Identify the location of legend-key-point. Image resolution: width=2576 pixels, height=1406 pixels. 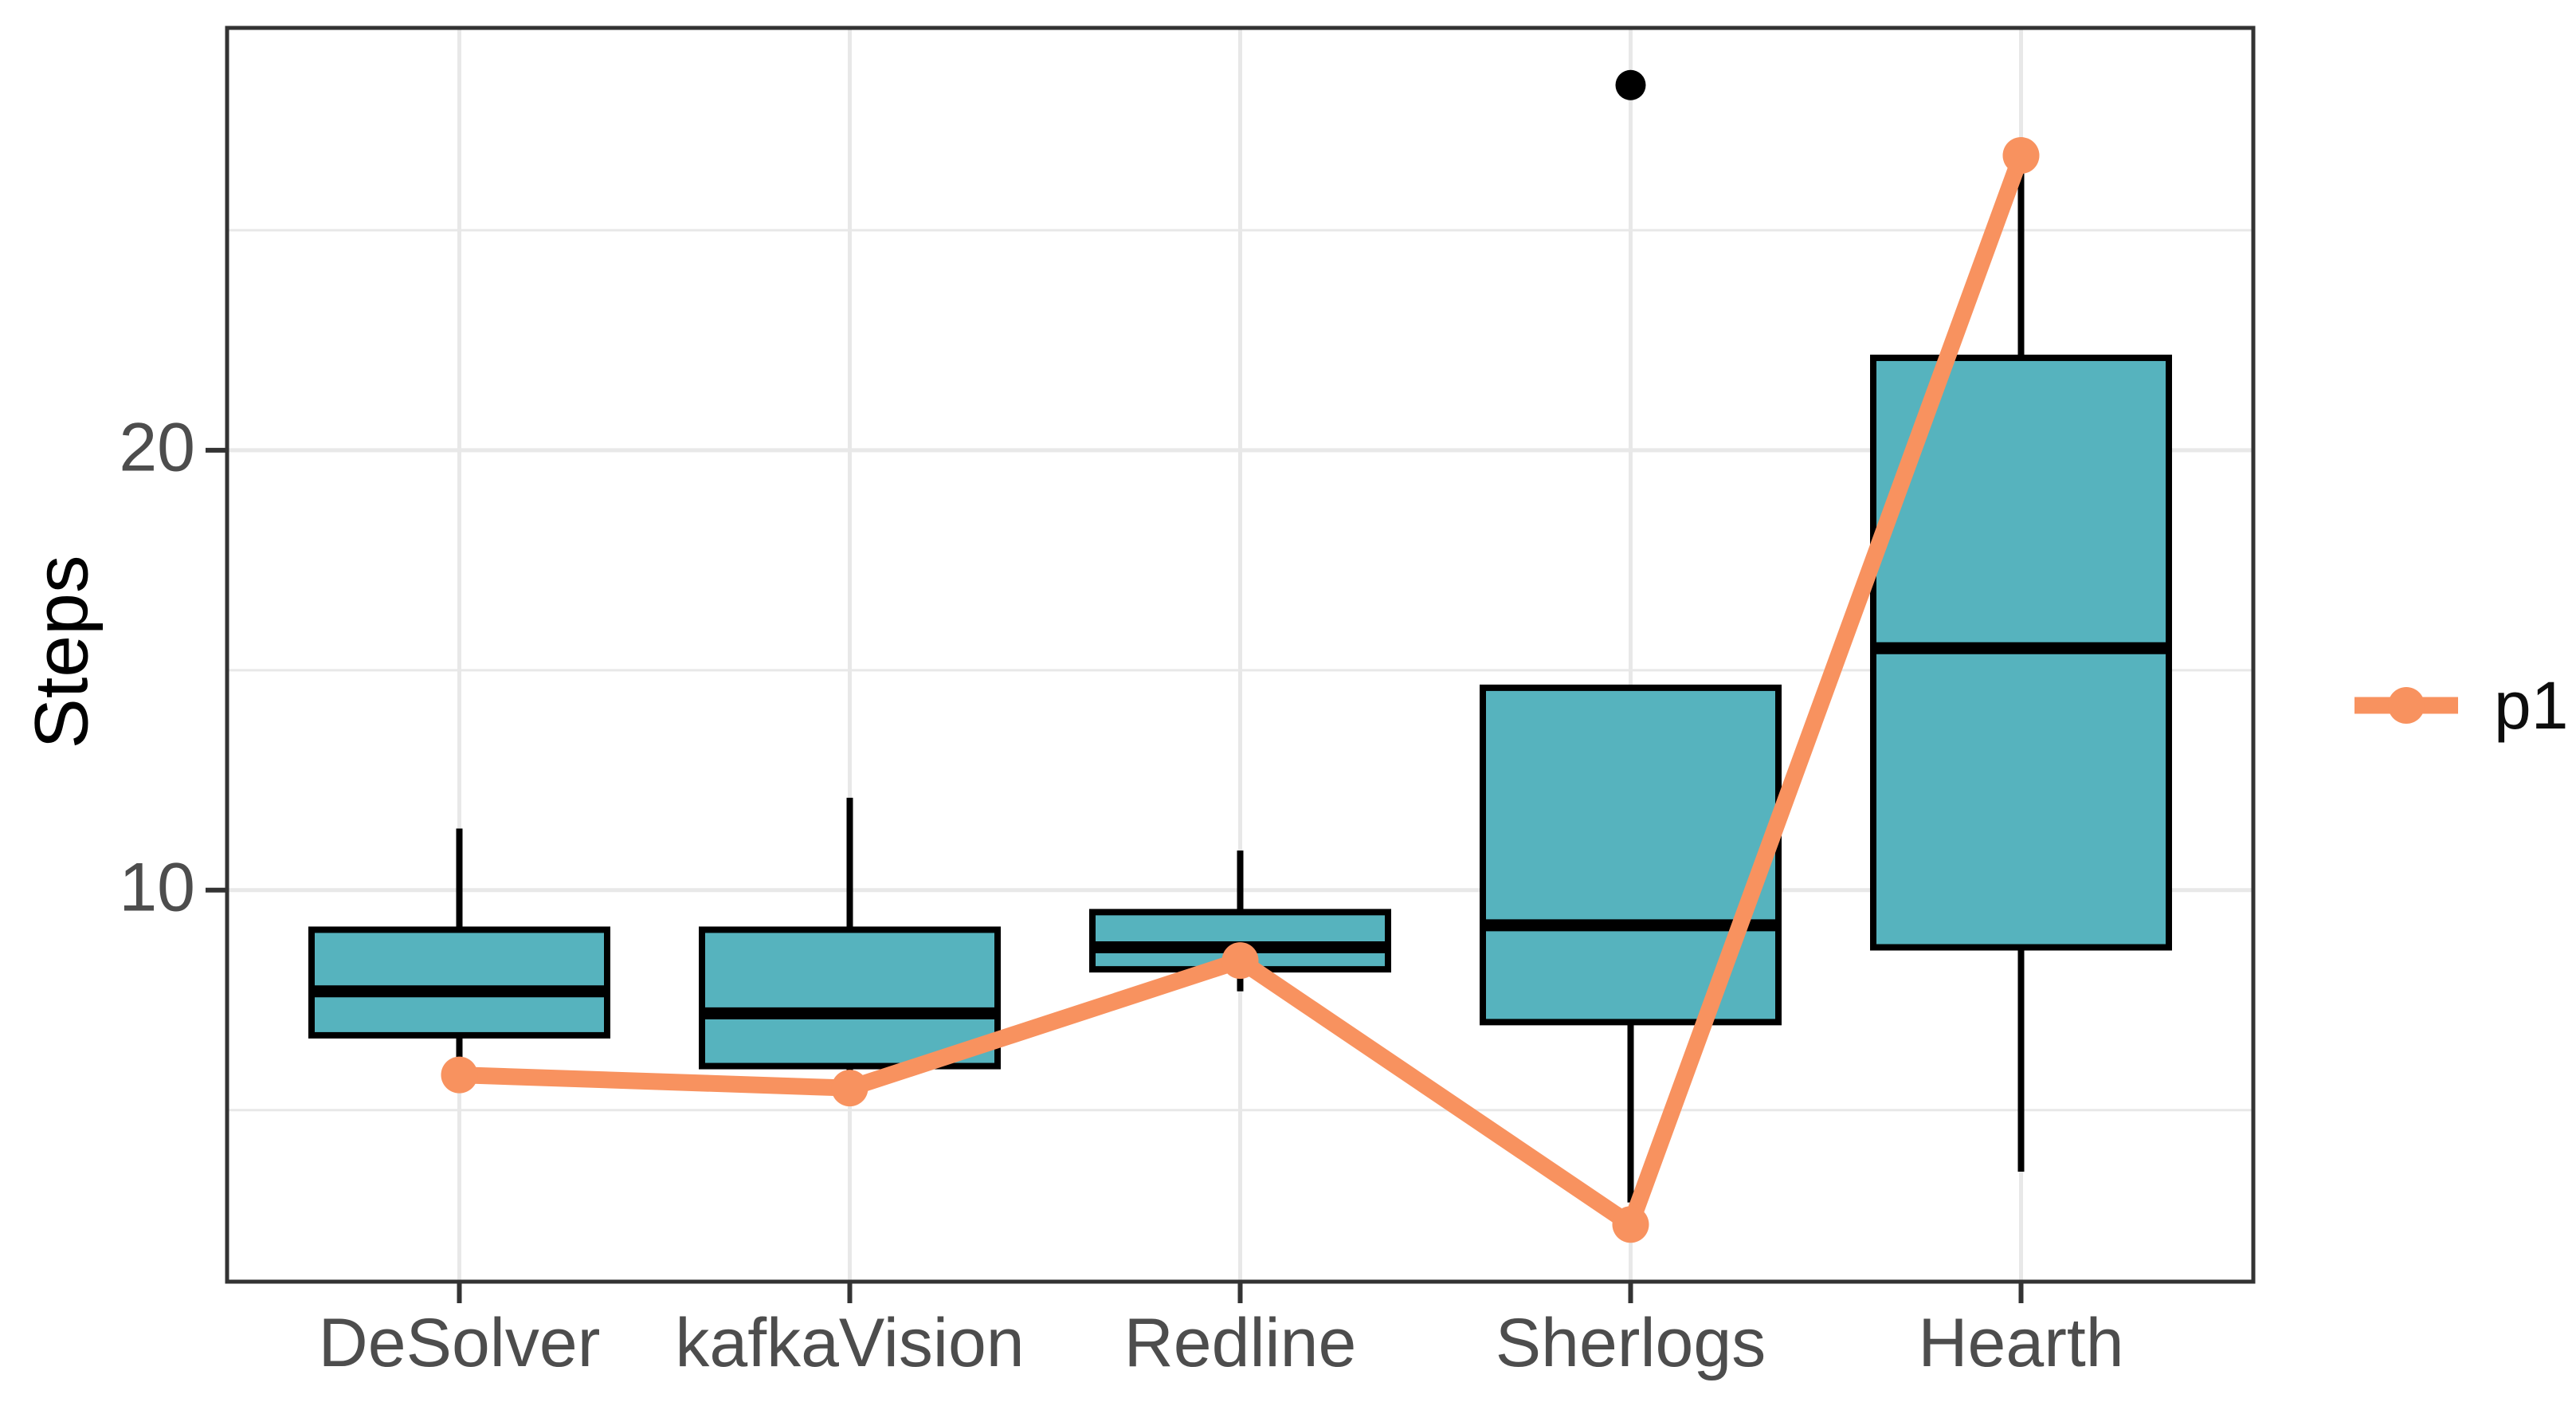
(2406, 705).